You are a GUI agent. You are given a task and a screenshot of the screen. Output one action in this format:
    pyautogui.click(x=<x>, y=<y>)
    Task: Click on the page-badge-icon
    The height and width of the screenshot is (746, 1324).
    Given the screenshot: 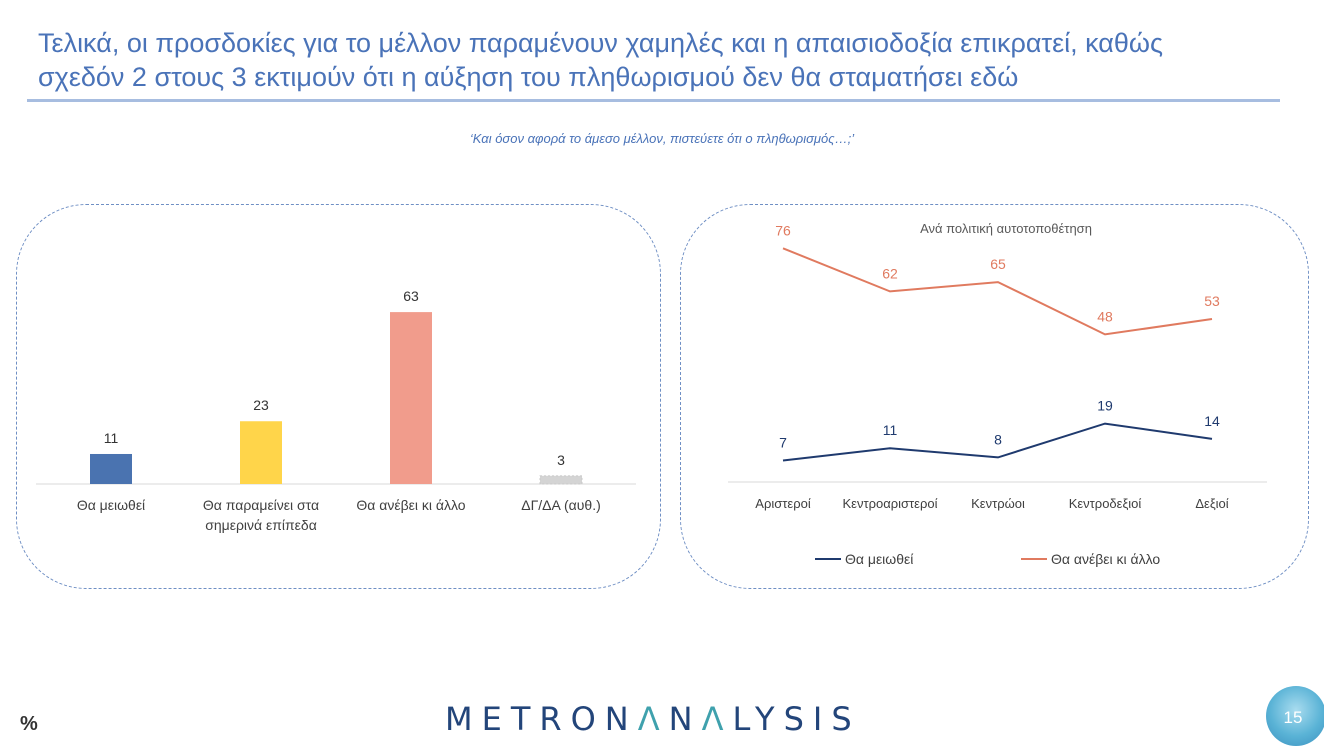 What is the action you would take?
    pyautogui.click(x=1295, y=716)
    